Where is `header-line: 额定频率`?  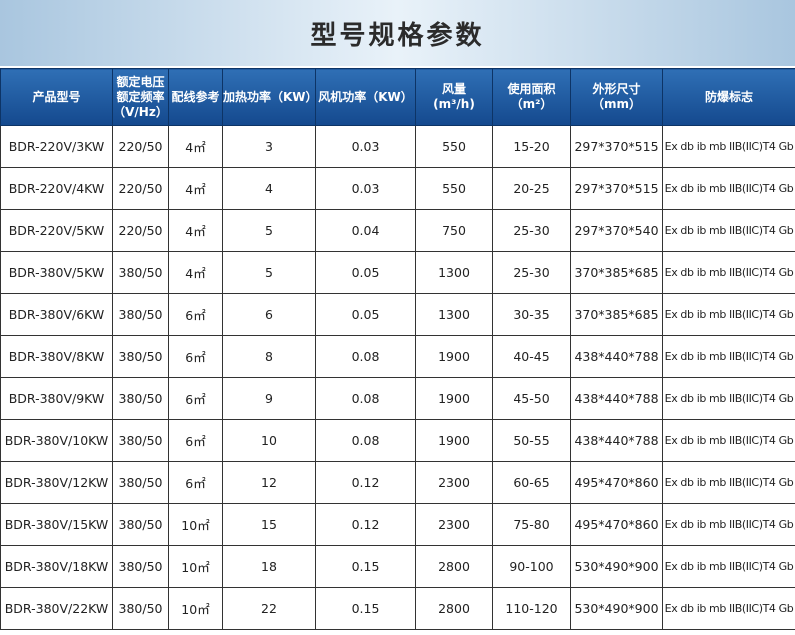
header-line: 额定频率 is located at coordinates (140, 96).